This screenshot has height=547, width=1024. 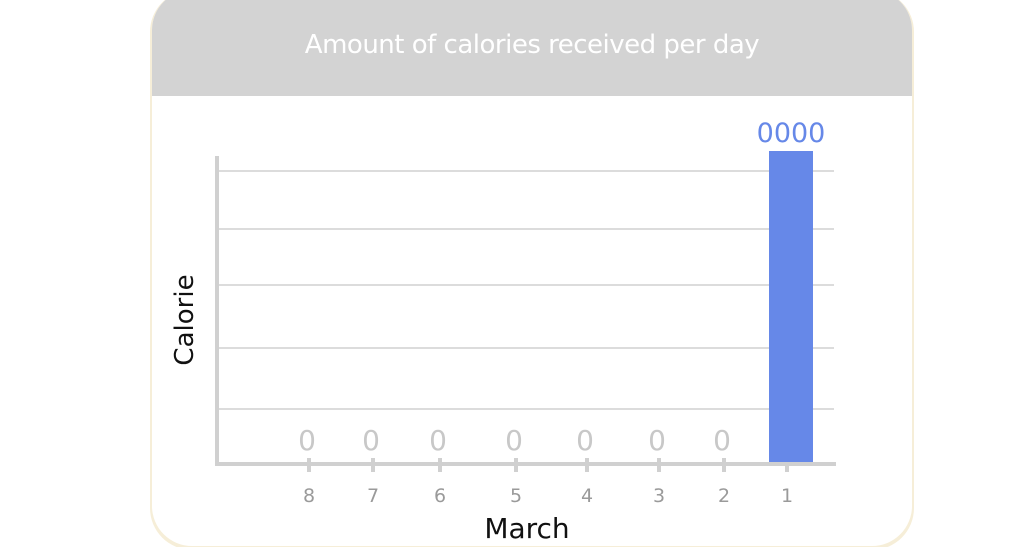 I want to click on bar, so click(x=791, y=306).